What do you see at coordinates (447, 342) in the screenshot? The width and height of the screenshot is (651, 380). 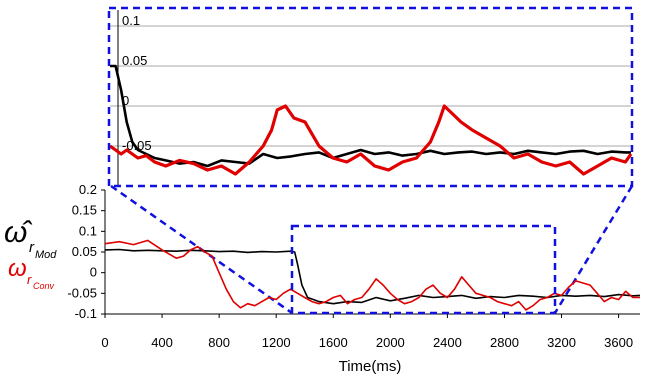 I see `main-x-tick-label: 2400` at bounding box center [447, 342].